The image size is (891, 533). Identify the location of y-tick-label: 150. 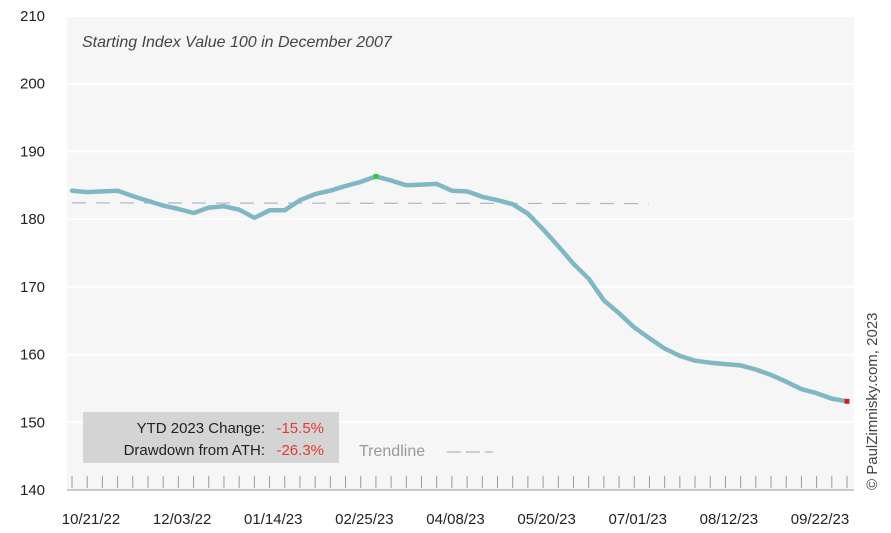
(32, 422).